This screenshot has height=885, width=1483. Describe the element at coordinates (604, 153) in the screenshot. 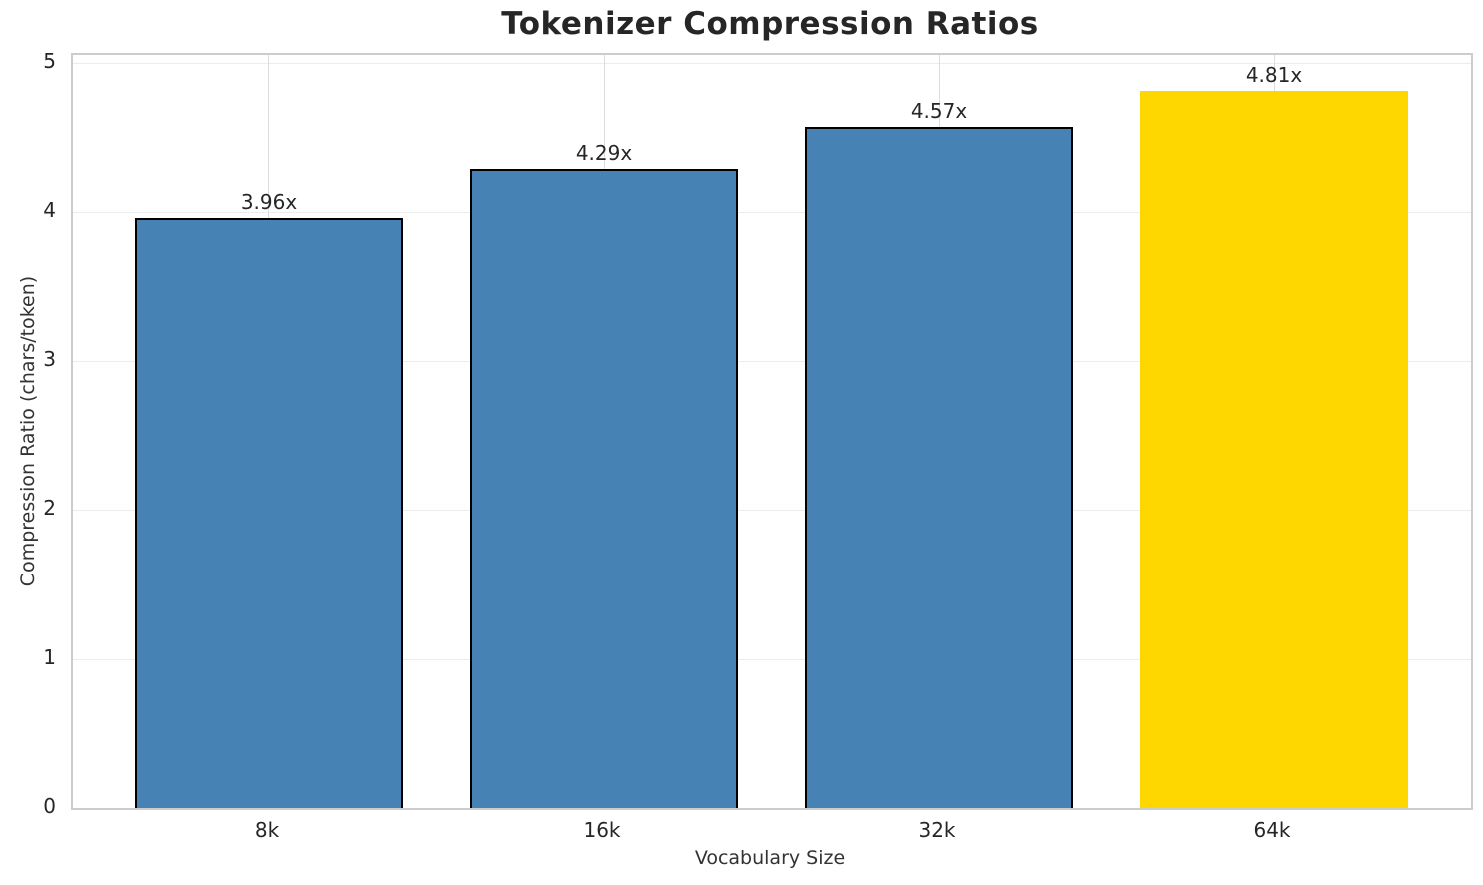

I see `bar-value-label: 4.29x` at that location.